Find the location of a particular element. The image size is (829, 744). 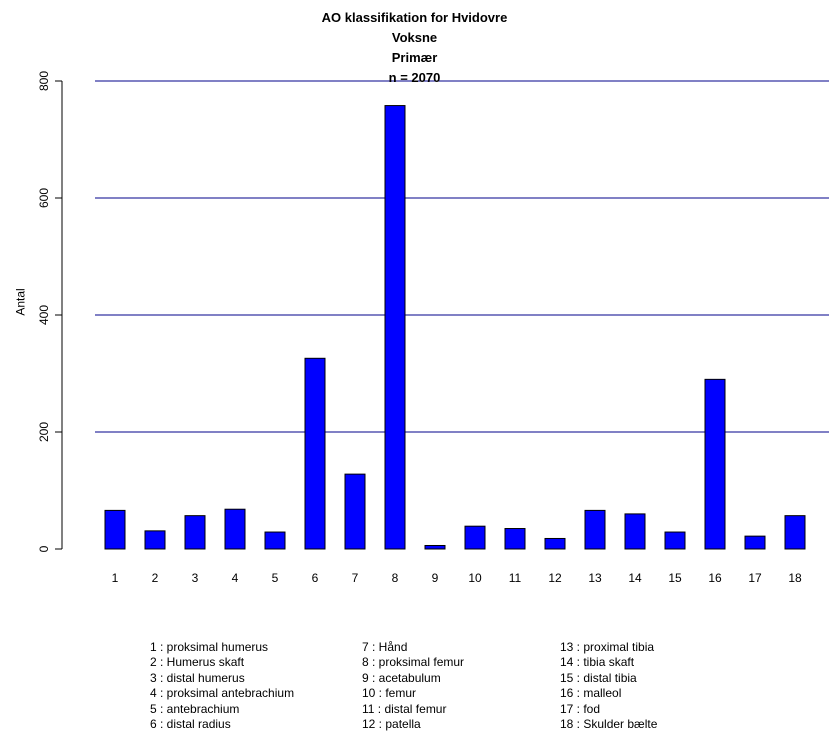

y-axis: 0 200 400 600 800 is located at coordinates (50, 311).